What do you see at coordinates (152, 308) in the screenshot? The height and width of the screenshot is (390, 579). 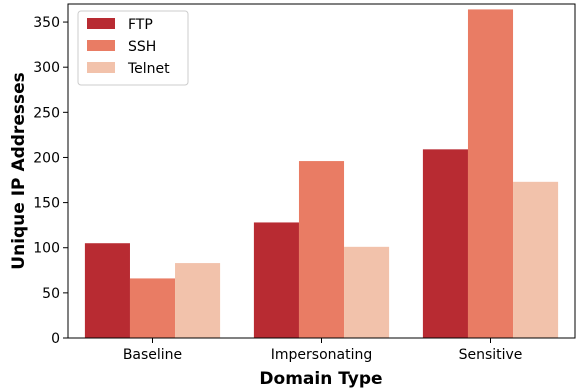 I see `bar-ssh-baseline` at bounding box center [152, 308].